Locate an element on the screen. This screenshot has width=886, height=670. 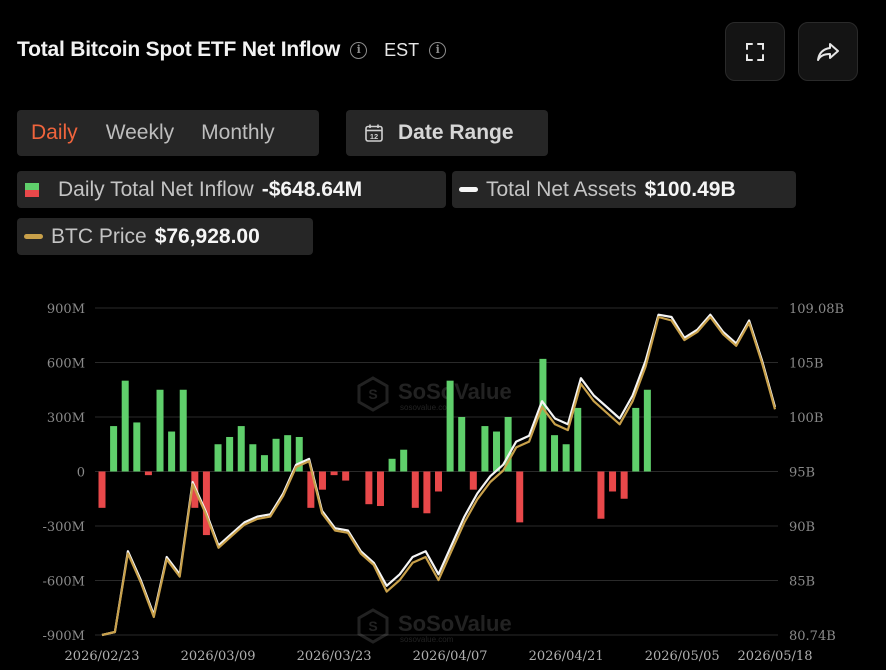
x-tick-label: 2026/05/18 is located at coordinates (775, 656).